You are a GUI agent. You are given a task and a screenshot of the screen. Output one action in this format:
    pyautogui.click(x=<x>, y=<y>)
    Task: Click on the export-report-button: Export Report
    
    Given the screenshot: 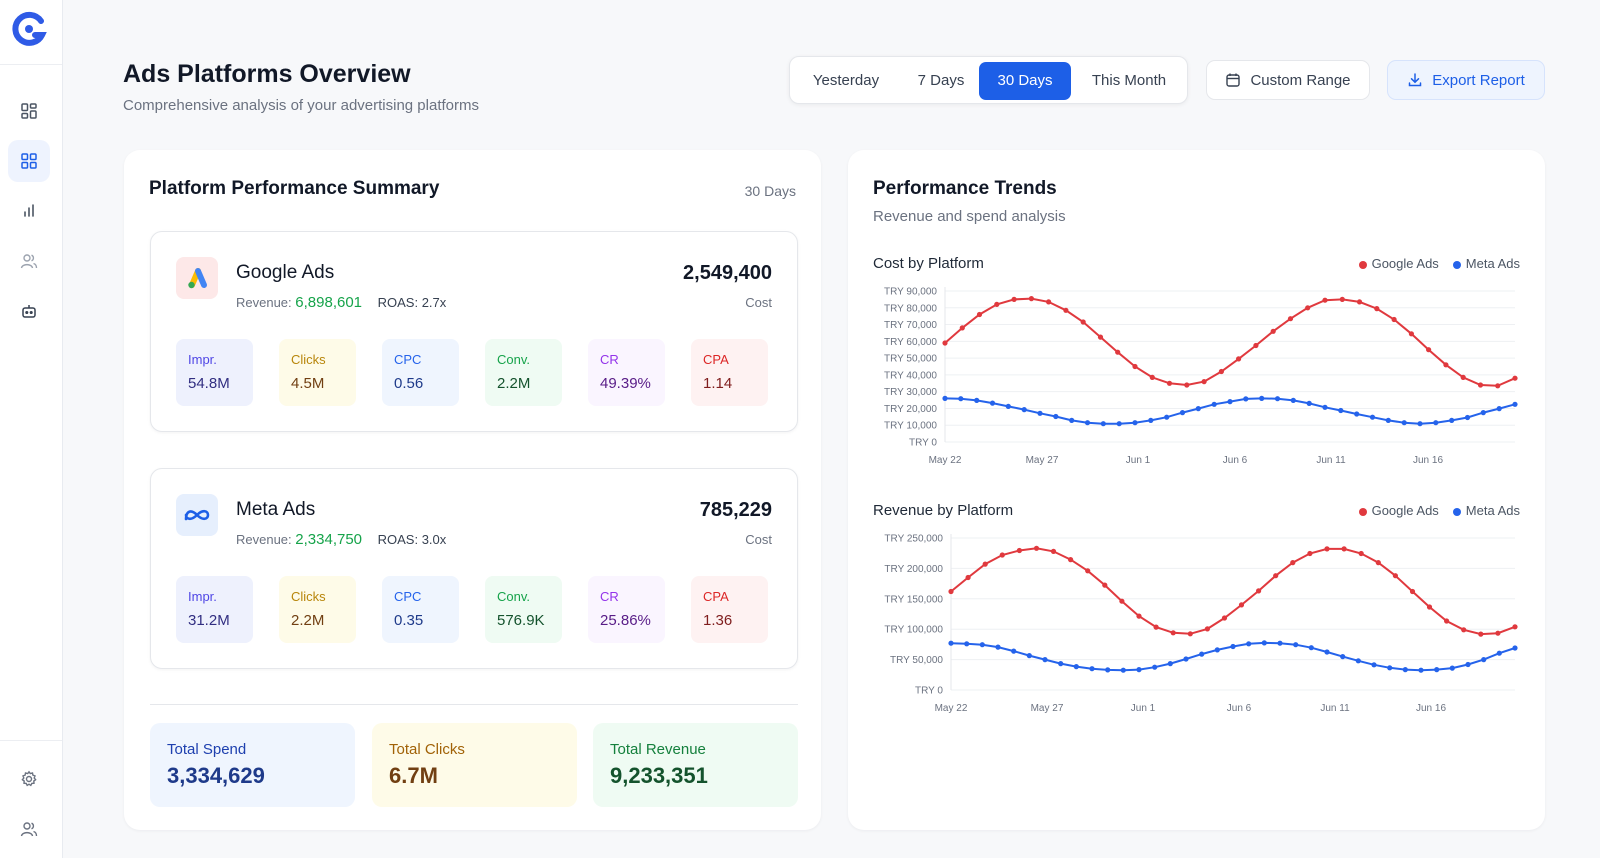 What is the action you would take?
    pyautogui.click(x=1466, y=80)
    